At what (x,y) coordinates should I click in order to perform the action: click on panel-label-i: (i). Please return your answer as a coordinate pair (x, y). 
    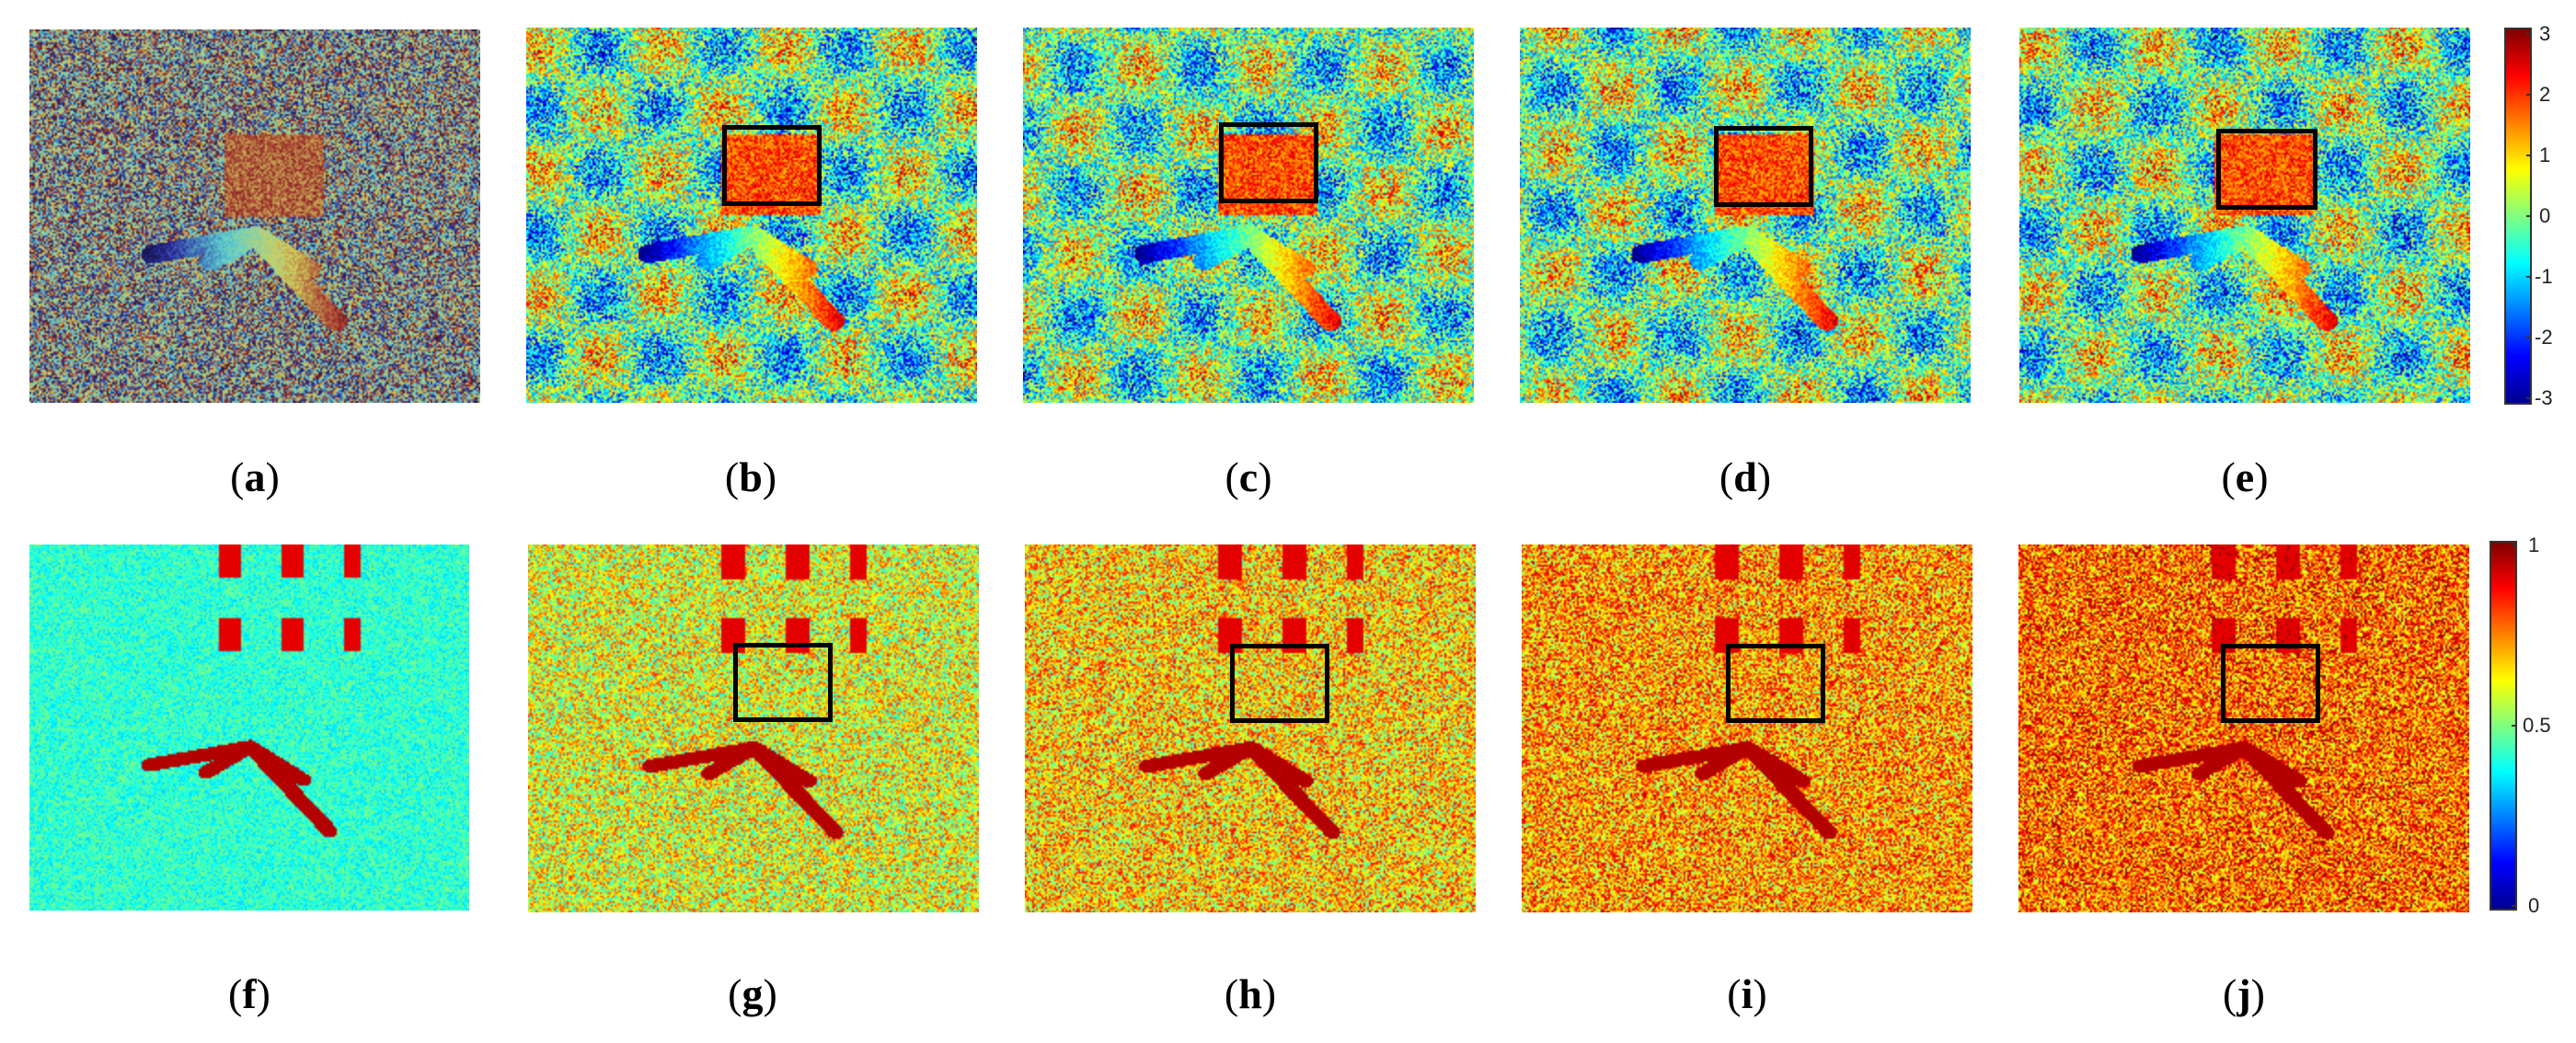
    Looking at the image, I should click on (1747, 993).